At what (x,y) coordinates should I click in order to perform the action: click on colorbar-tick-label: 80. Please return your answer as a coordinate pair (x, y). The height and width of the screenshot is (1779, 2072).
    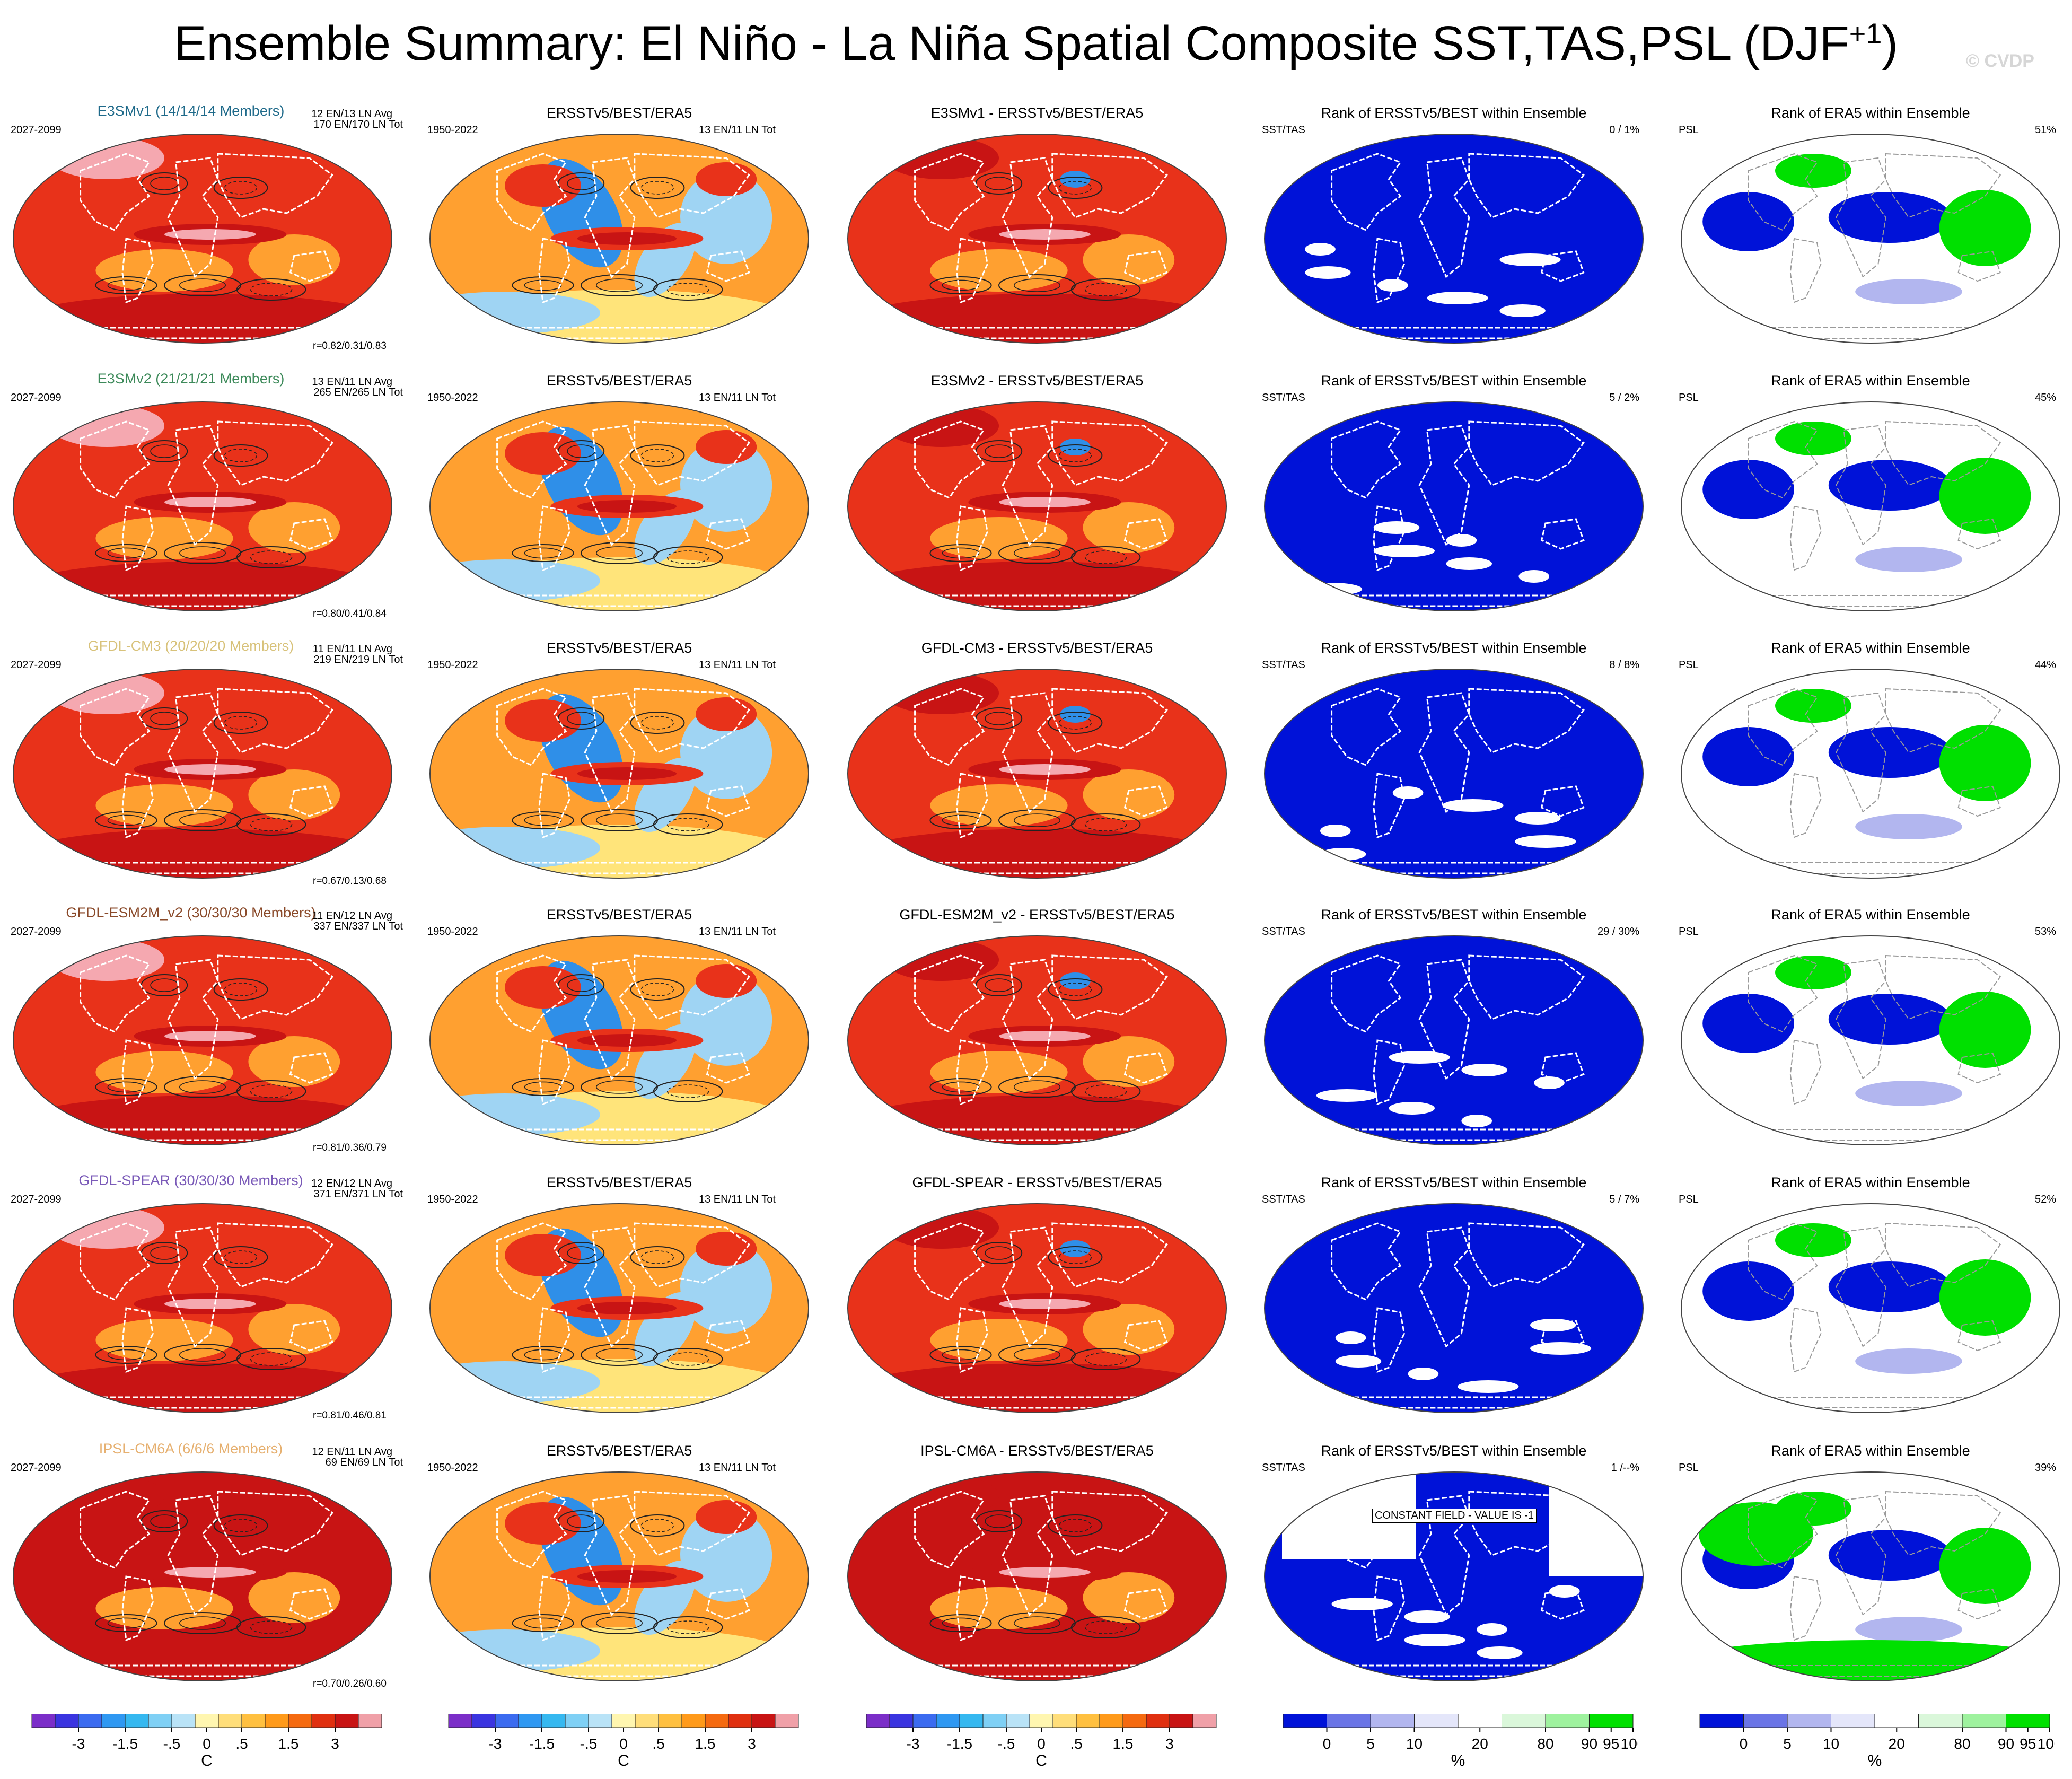
    Looking at the image, I should click on (1962, 1744).